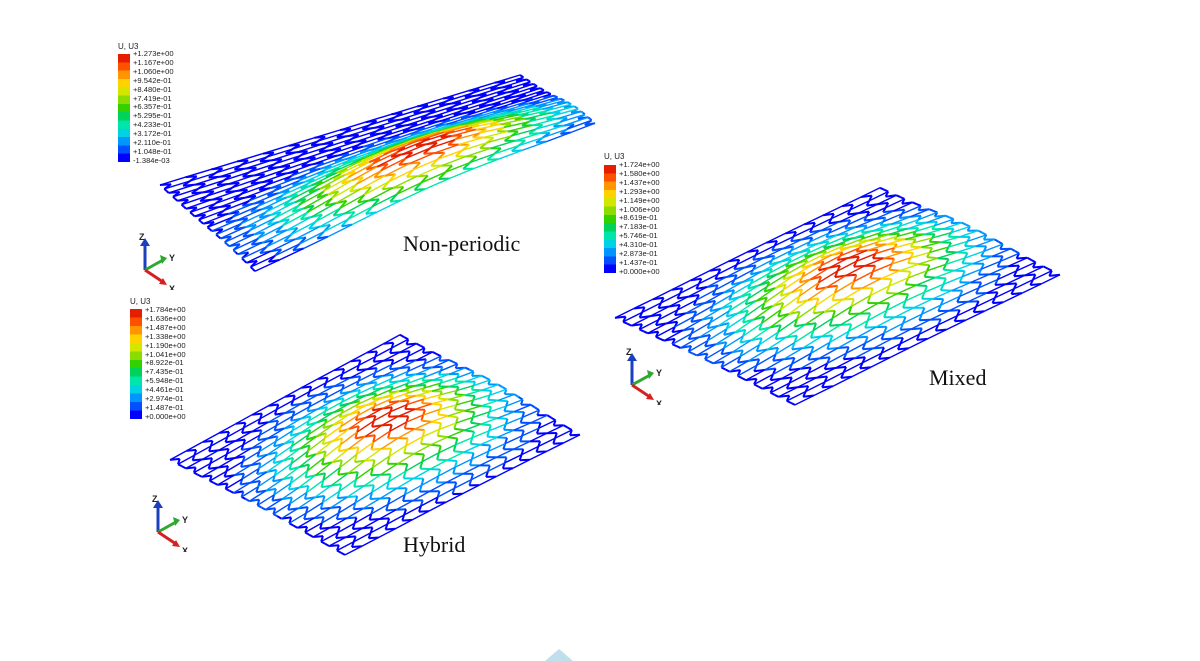 The height and width of the screenshot is (661, 1200). I want to click on axis-x-label: X, so click(659, 402).